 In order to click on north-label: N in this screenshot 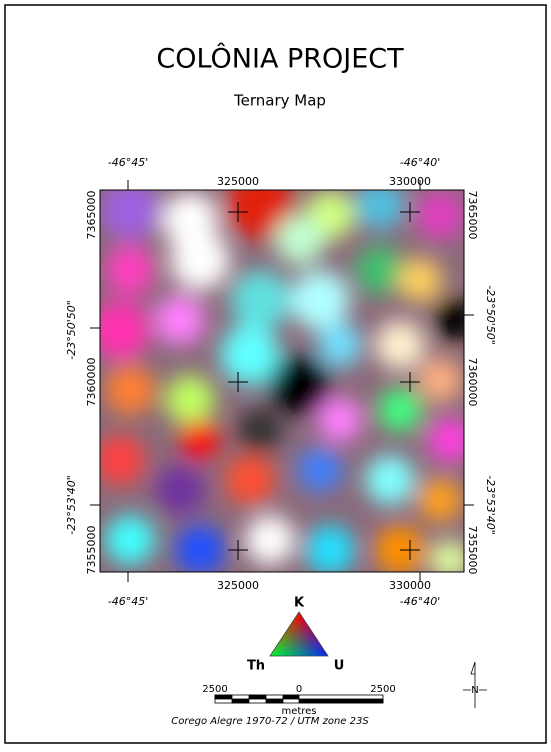, I will do `click(474, 690)`.